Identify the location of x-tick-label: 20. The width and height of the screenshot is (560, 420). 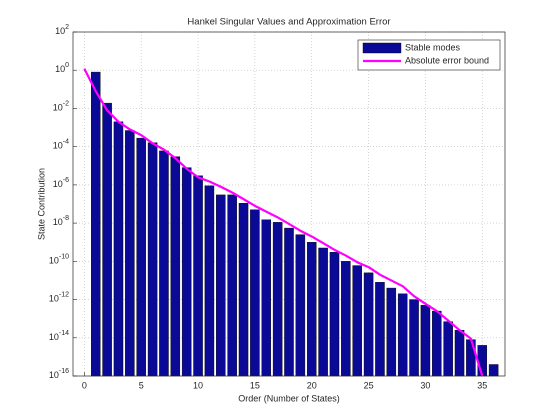
(312, 385).